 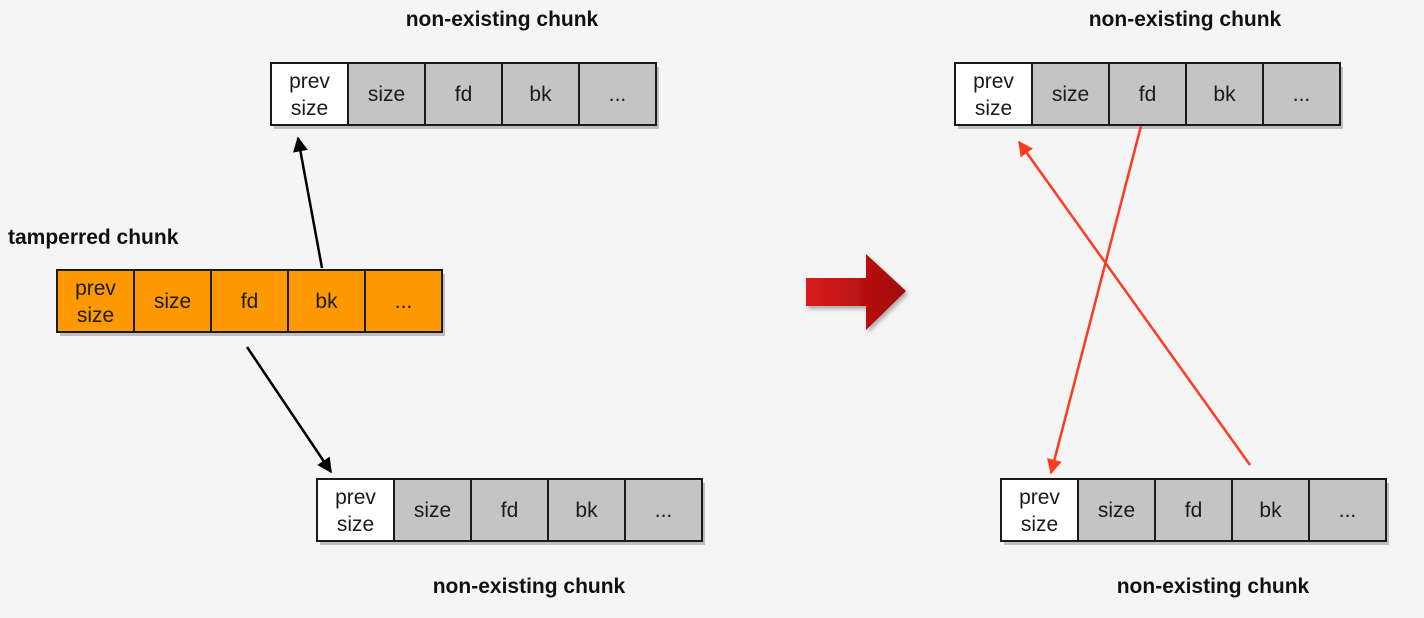 I want to click on bk-pointer-arrow, so click(x=308, y=202).